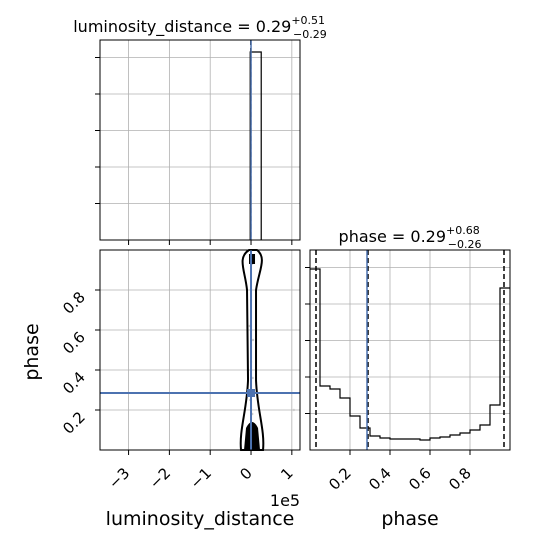 The height and width of the screenshot is (550, 550). I want to click on ld-hist-title: luminosity_distance = 0.29+0.51 −0.29, so click(200, 27).